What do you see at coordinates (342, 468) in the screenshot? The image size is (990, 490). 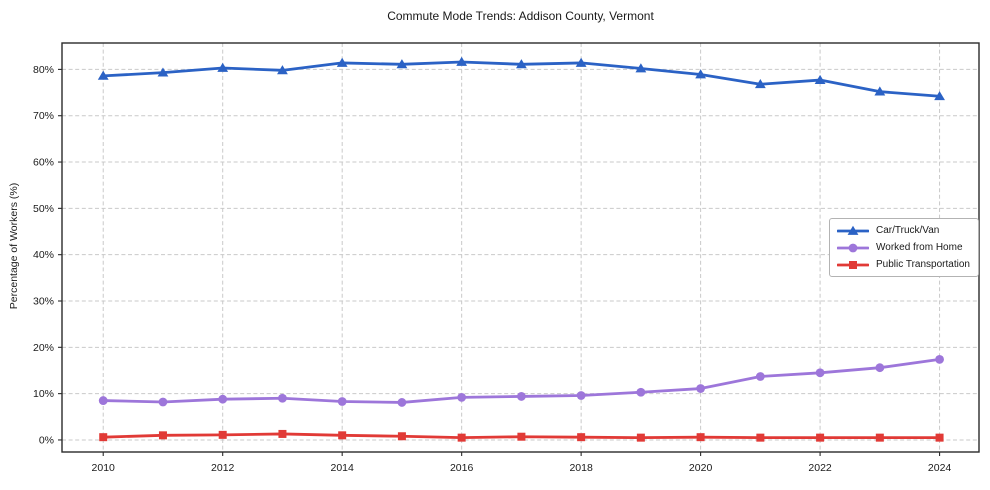 I see `svg-text: 2014` at bounding box center [342, 468].